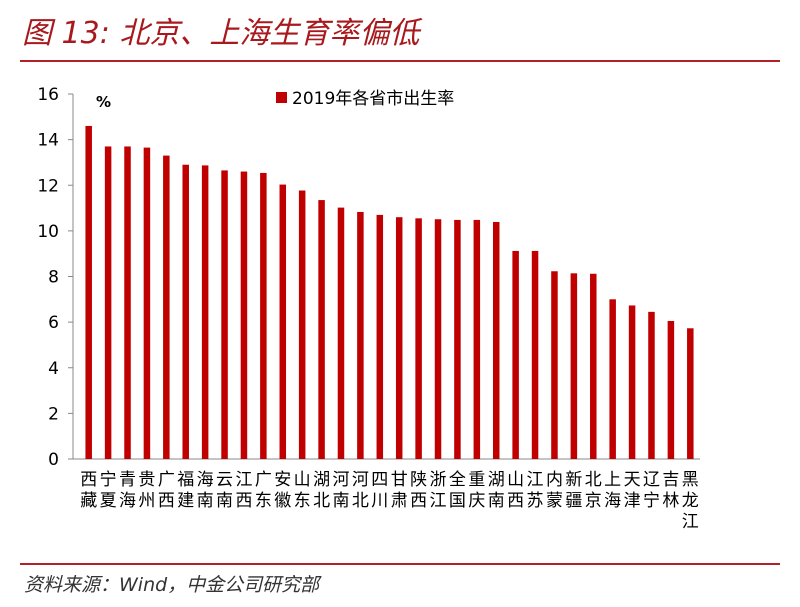  What do you see at coordinates (53, 460) in the screenshot?
I see `y-tick-label: 0` at bounding box center [53, 460].